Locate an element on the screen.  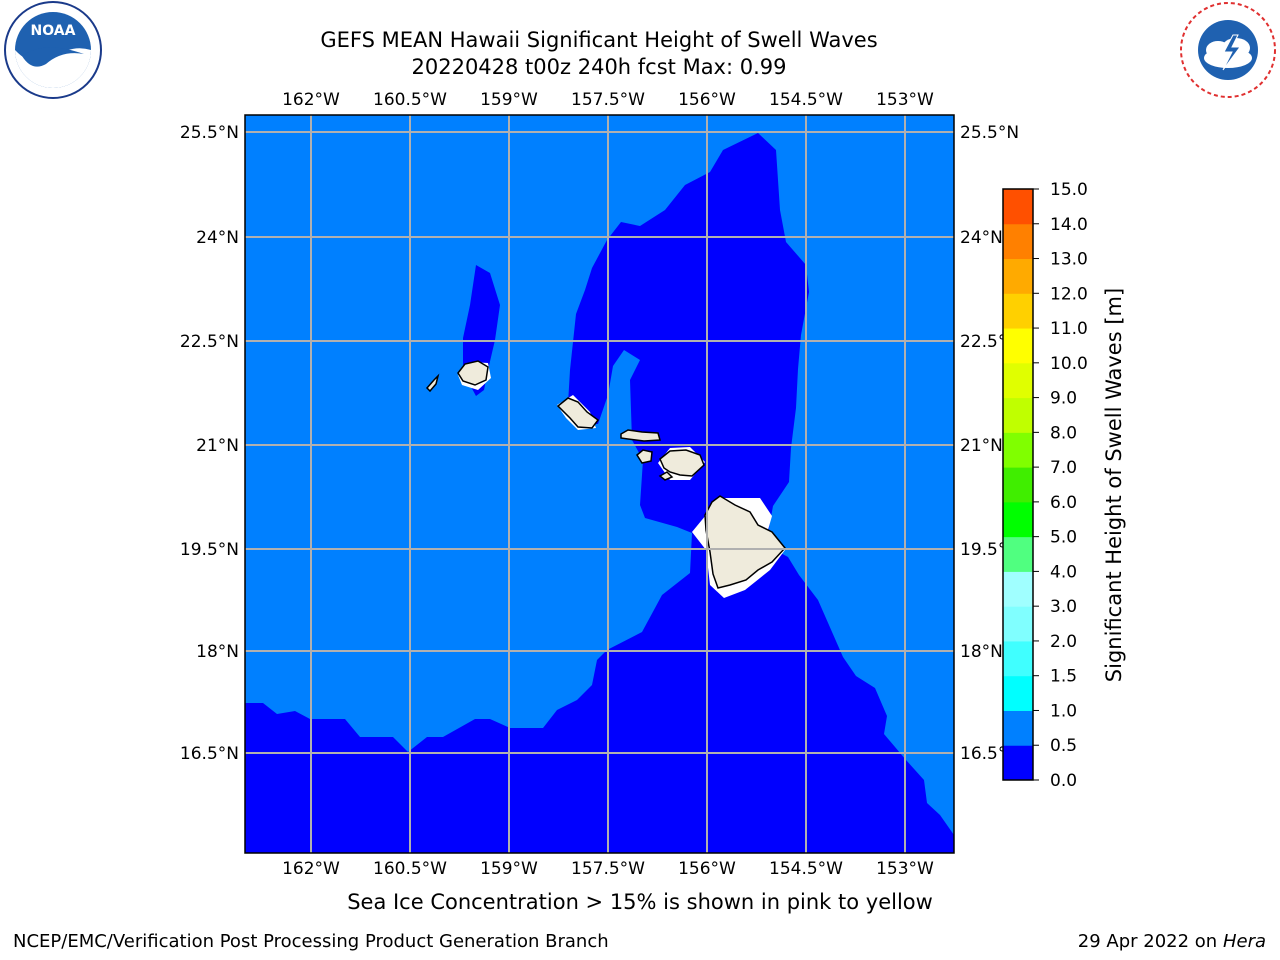
lon-tick-label-top: 159°W is located at coordinates (509, 100).